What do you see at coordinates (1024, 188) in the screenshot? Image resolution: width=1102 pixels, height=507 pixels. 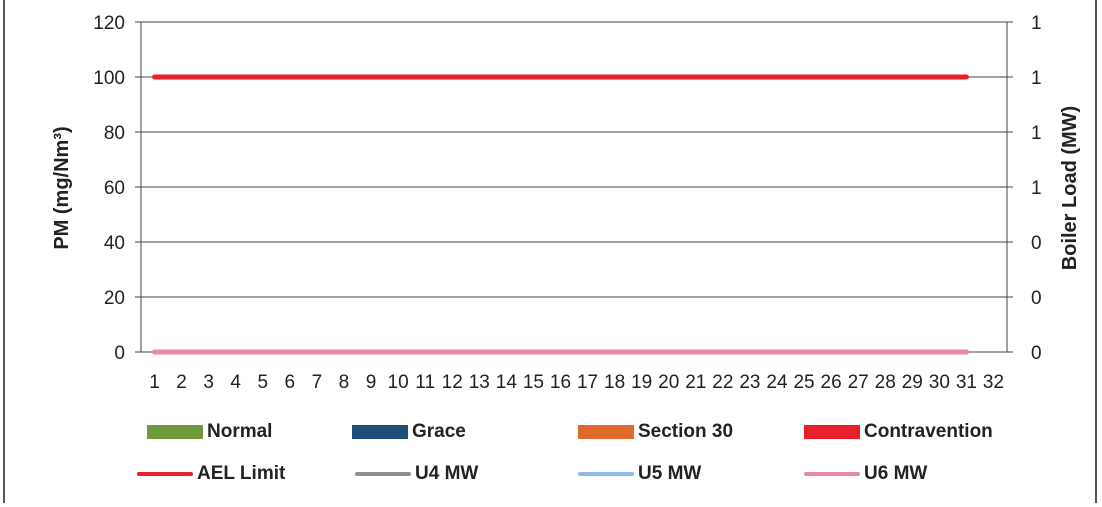 I see `y2-axis-ticks: 0 0 0 1 1 1 1` at bounding box center [1024, 188].